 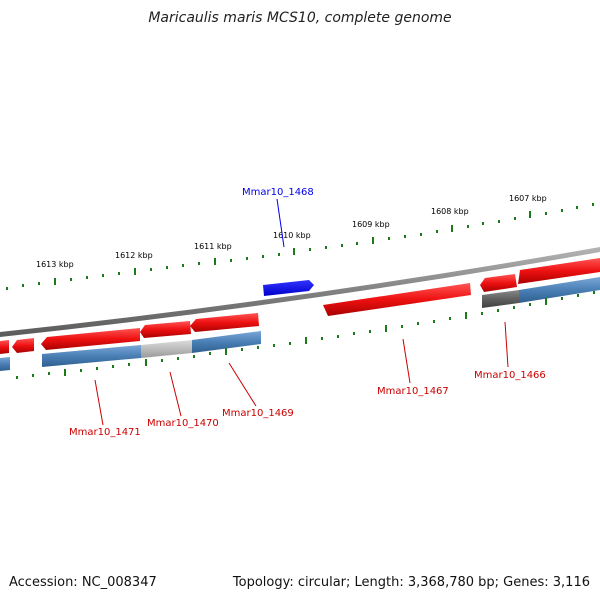 I want to click on upper-tick-ring, so click(x=300, y=246).